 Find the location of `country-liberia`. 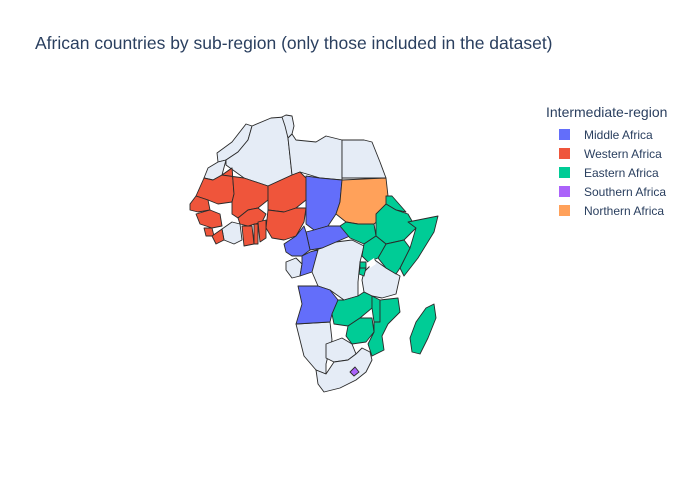

country-liberia is located at coordinates (218, 236).